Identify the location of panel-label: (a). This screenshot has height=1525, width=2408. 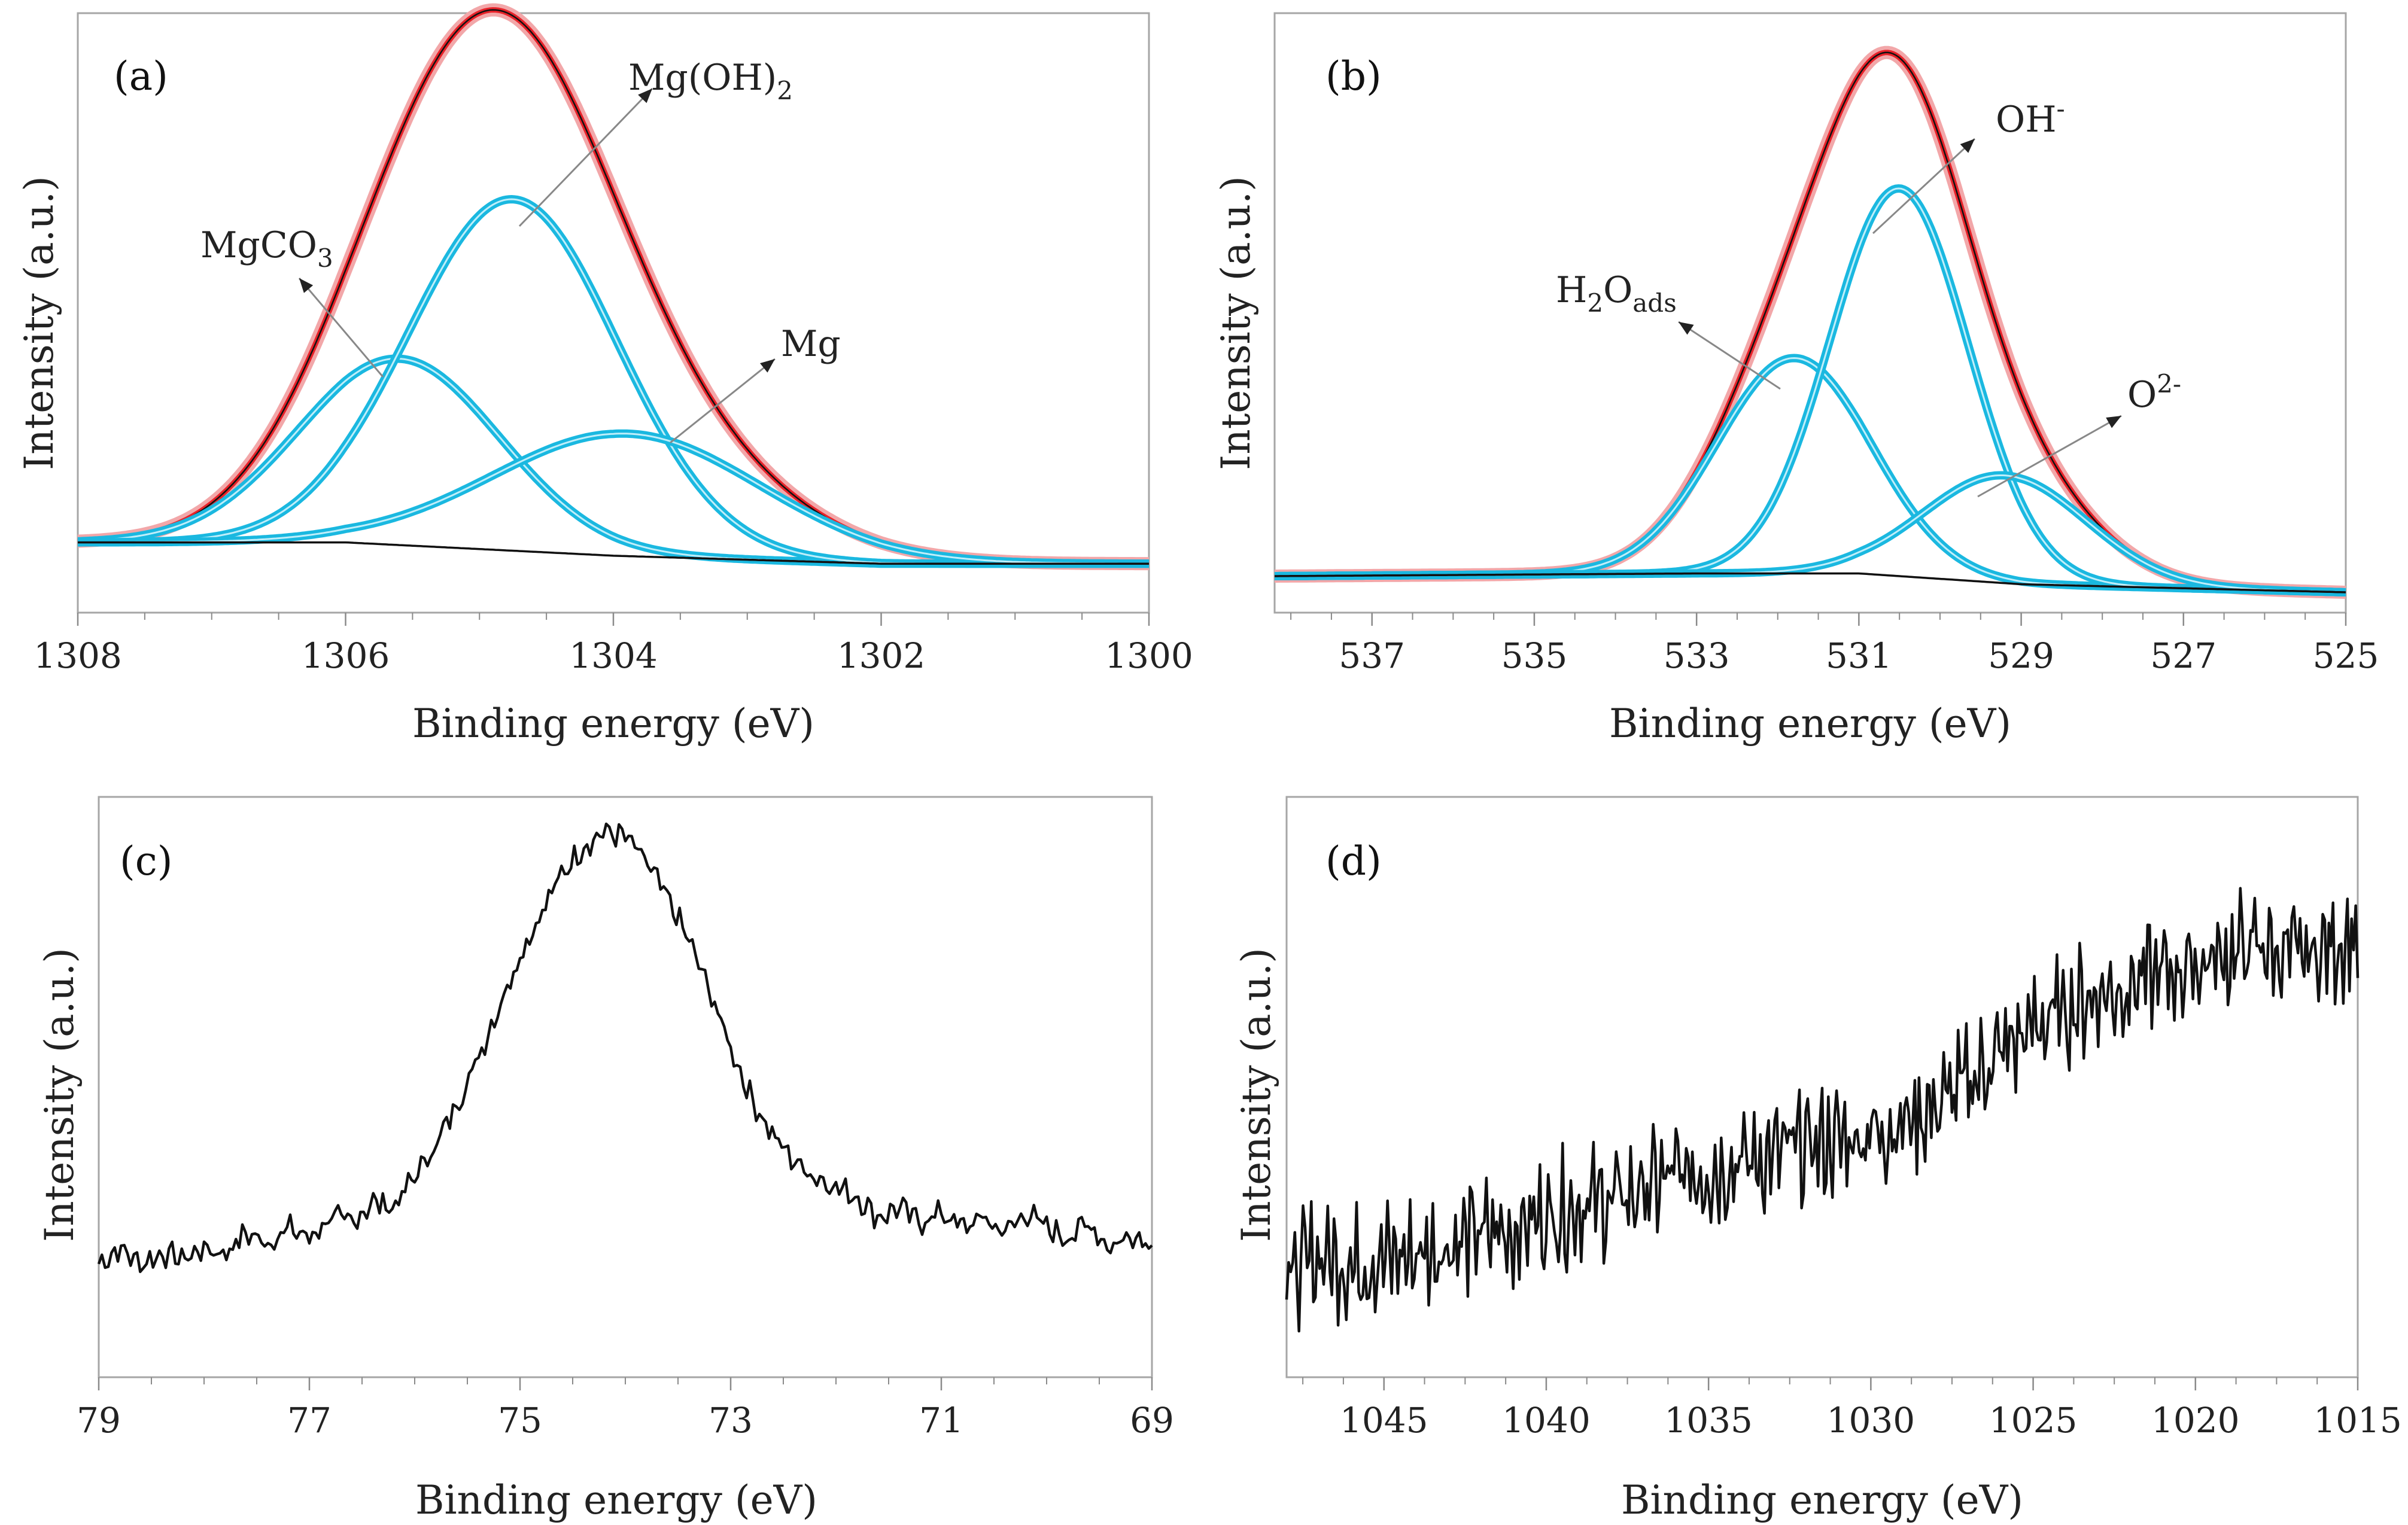
(141, 76).